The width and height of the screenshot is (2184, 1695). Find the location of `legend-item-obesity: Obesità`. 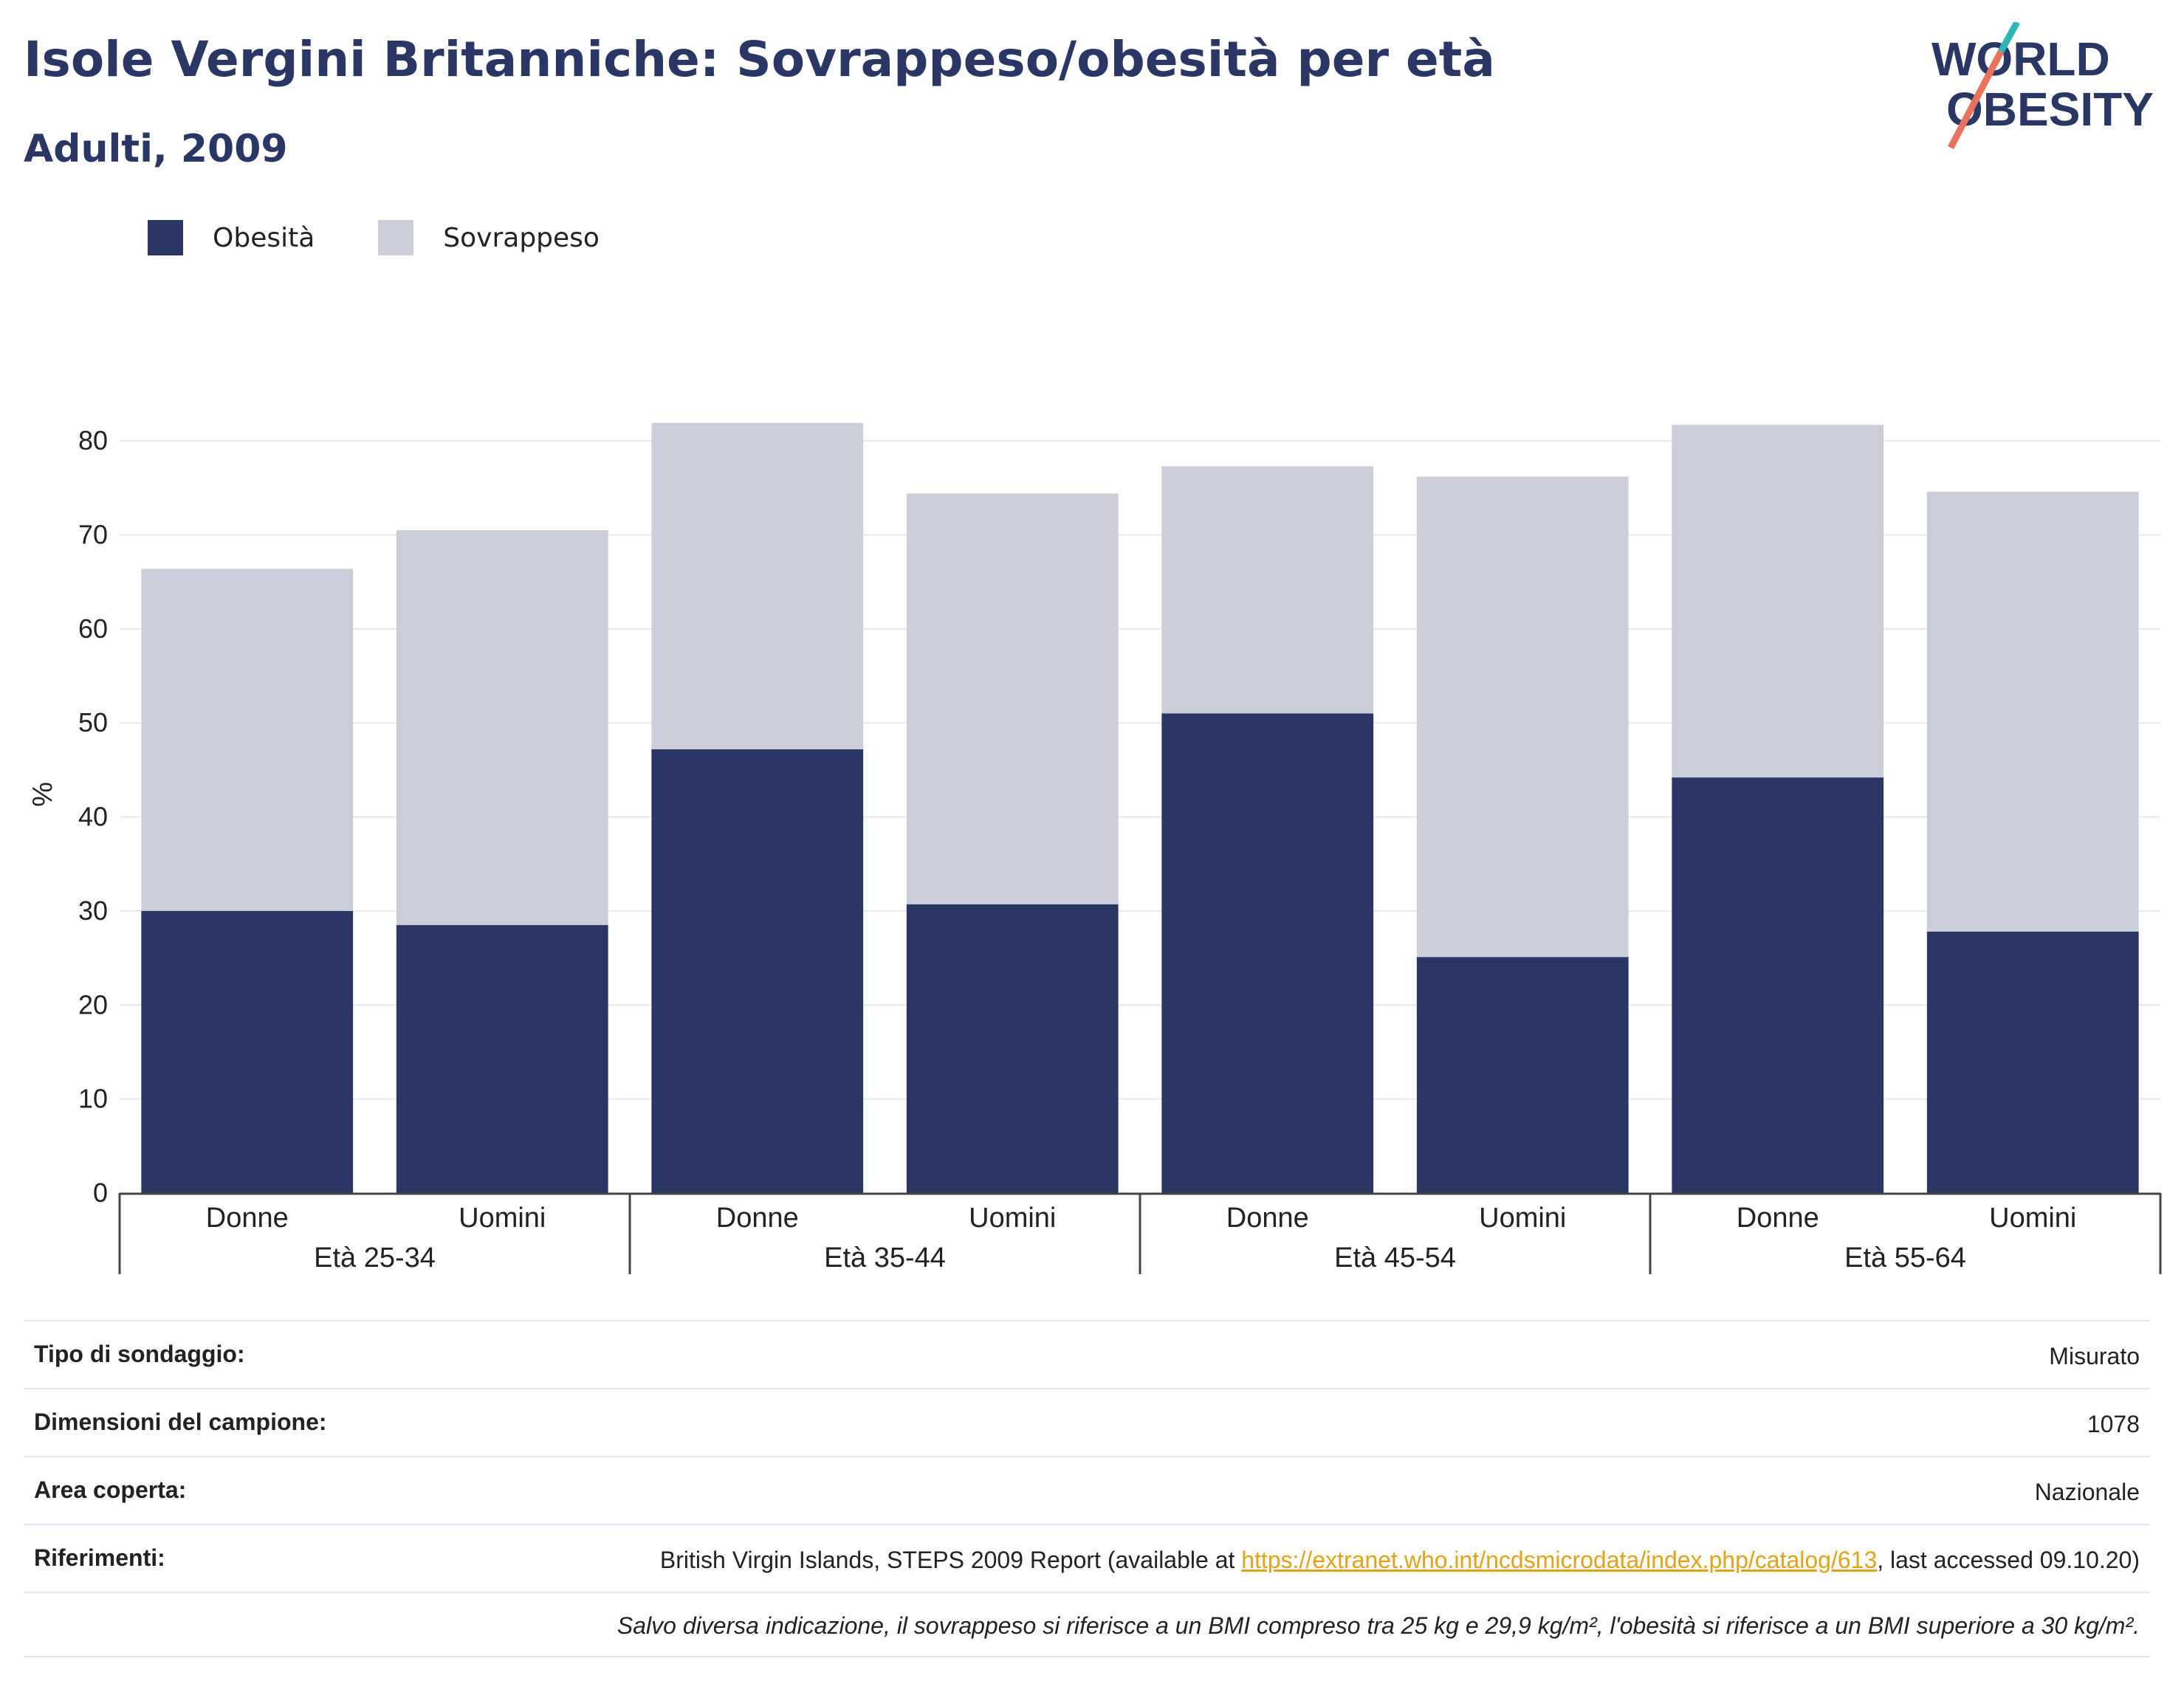

legend-item-obesity: Obesità is located at coordinates (232, 237).